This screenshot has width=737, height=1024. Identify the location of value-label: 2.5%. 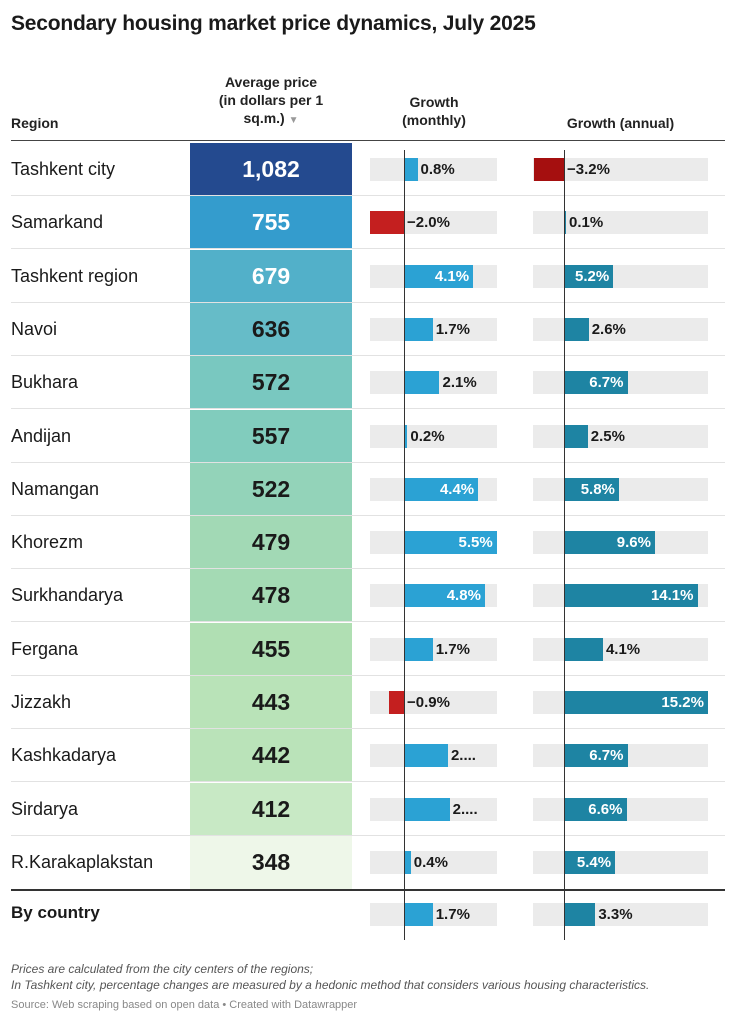
(607, 436).